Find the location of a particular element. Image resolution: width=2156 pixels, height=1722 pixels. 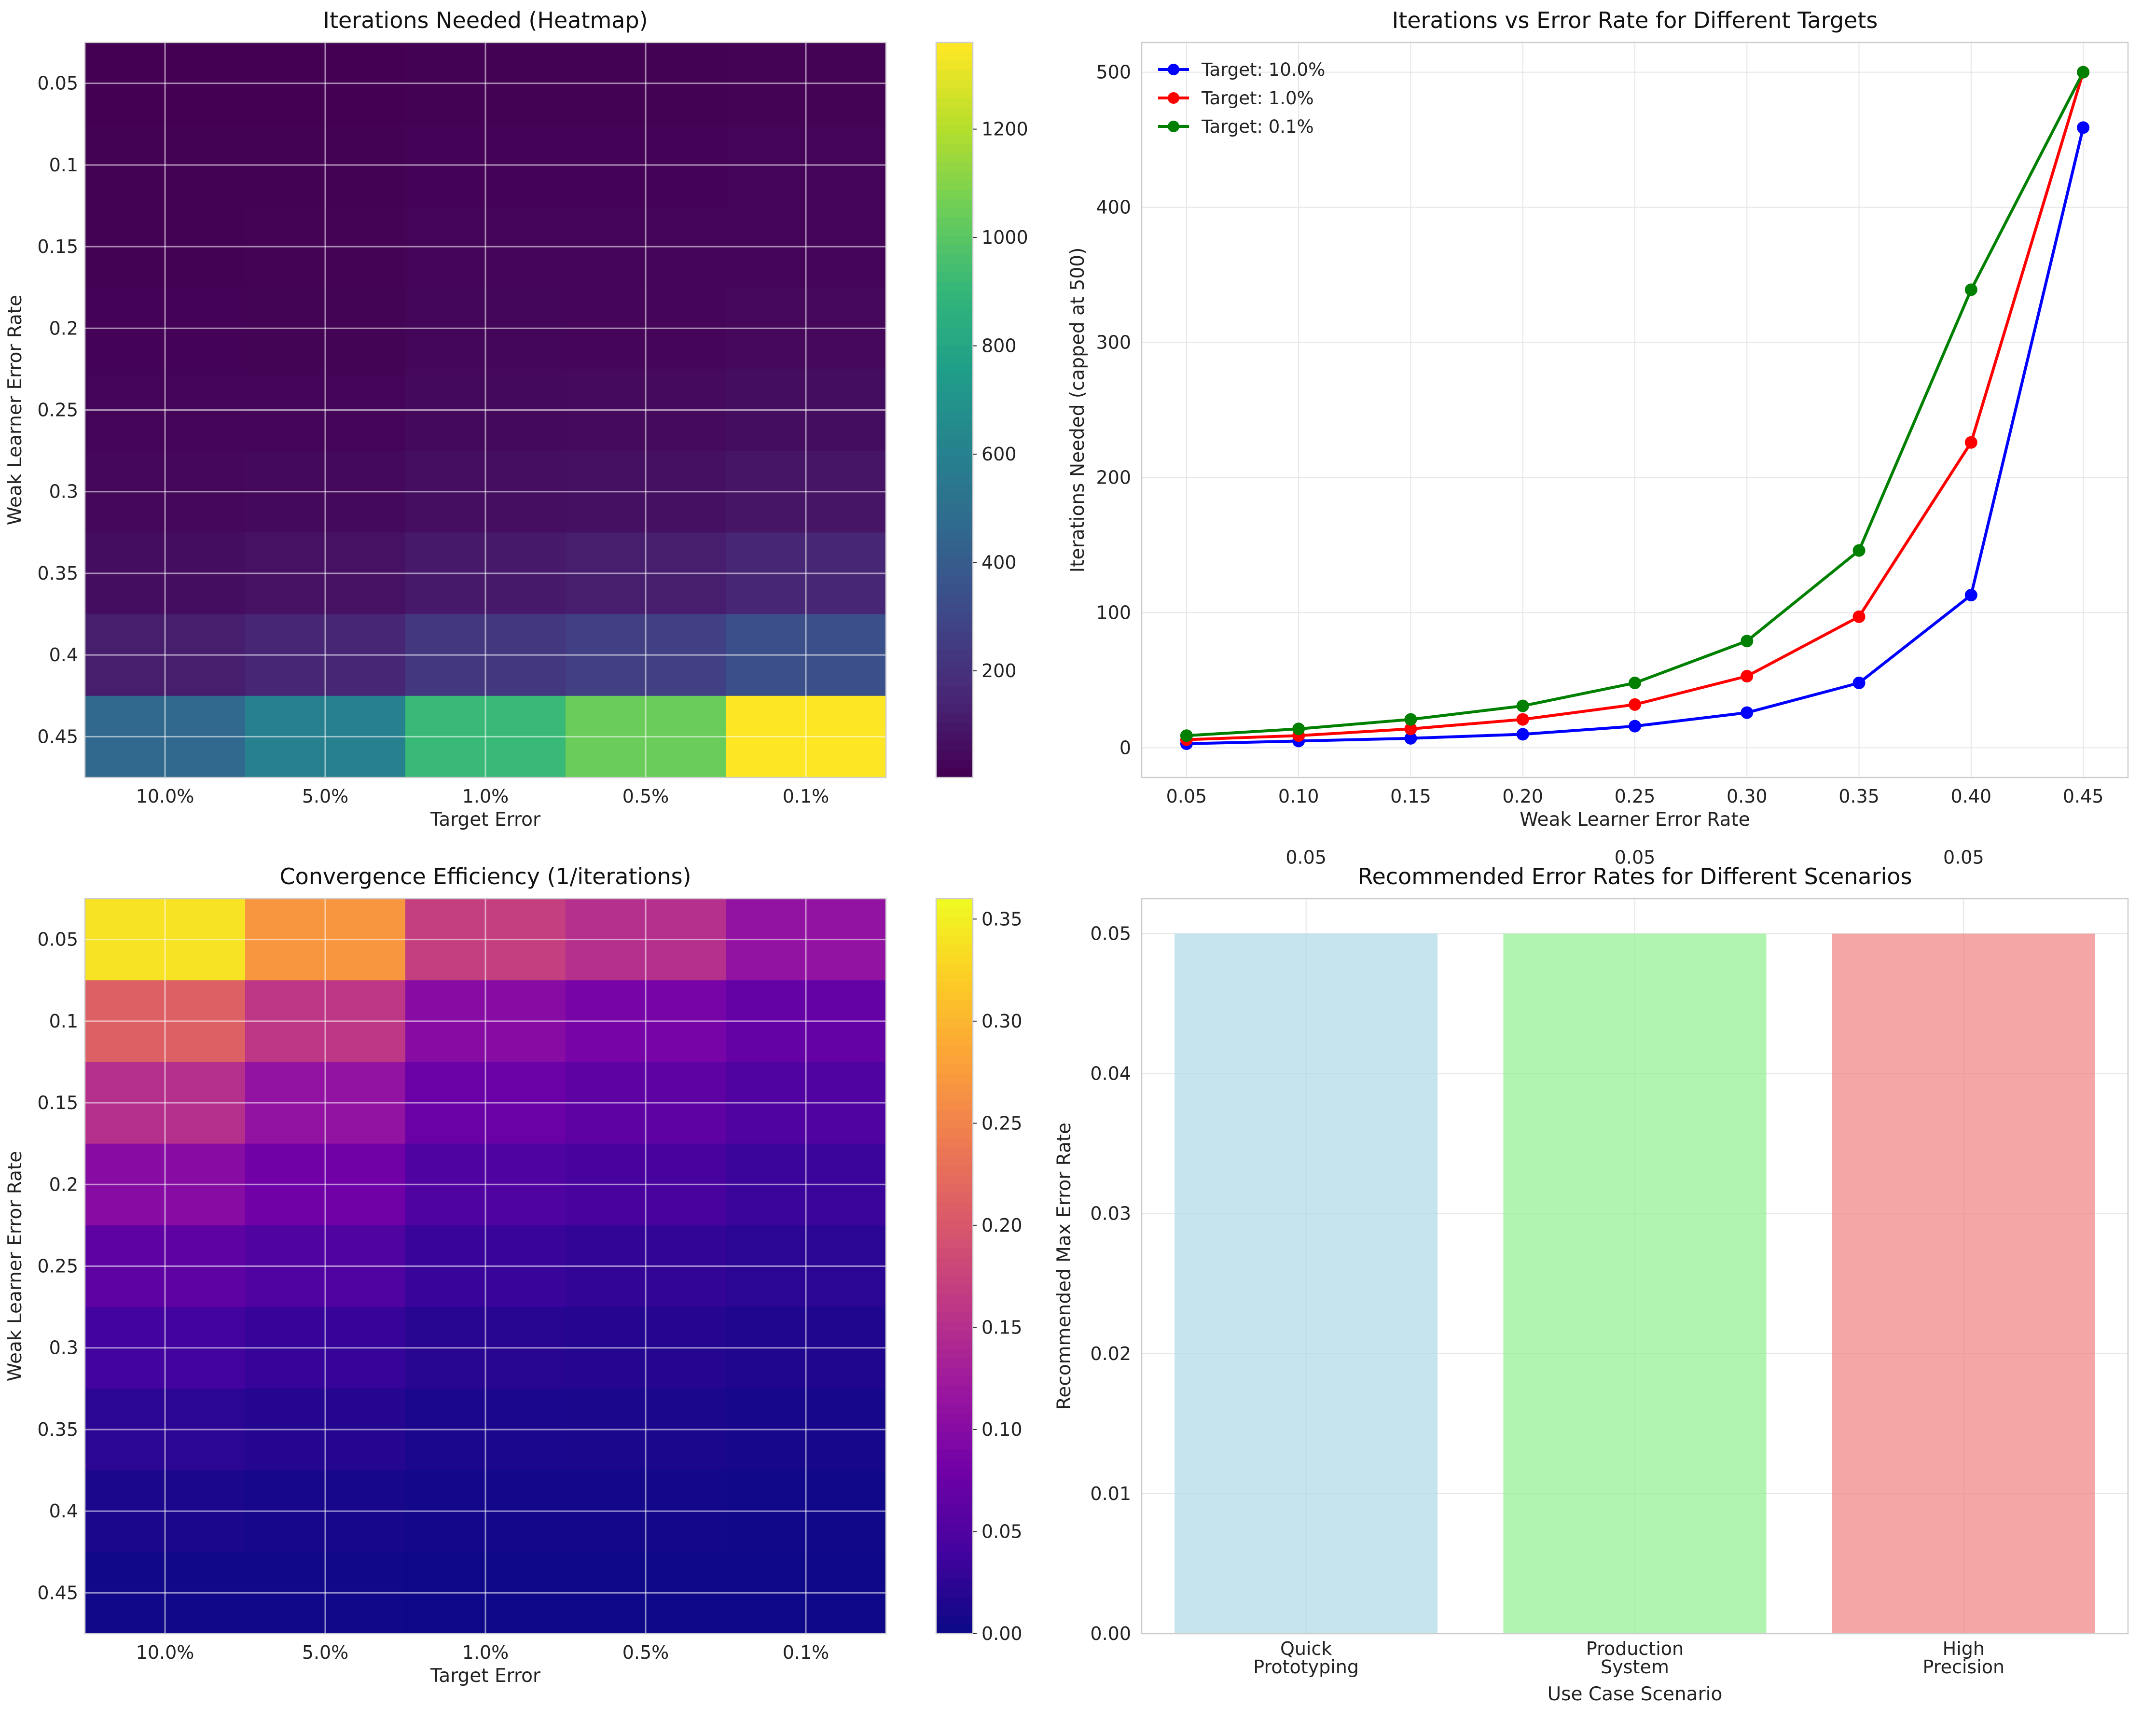

x-tick-label: 1.0% is located at coordinates (485, 796).